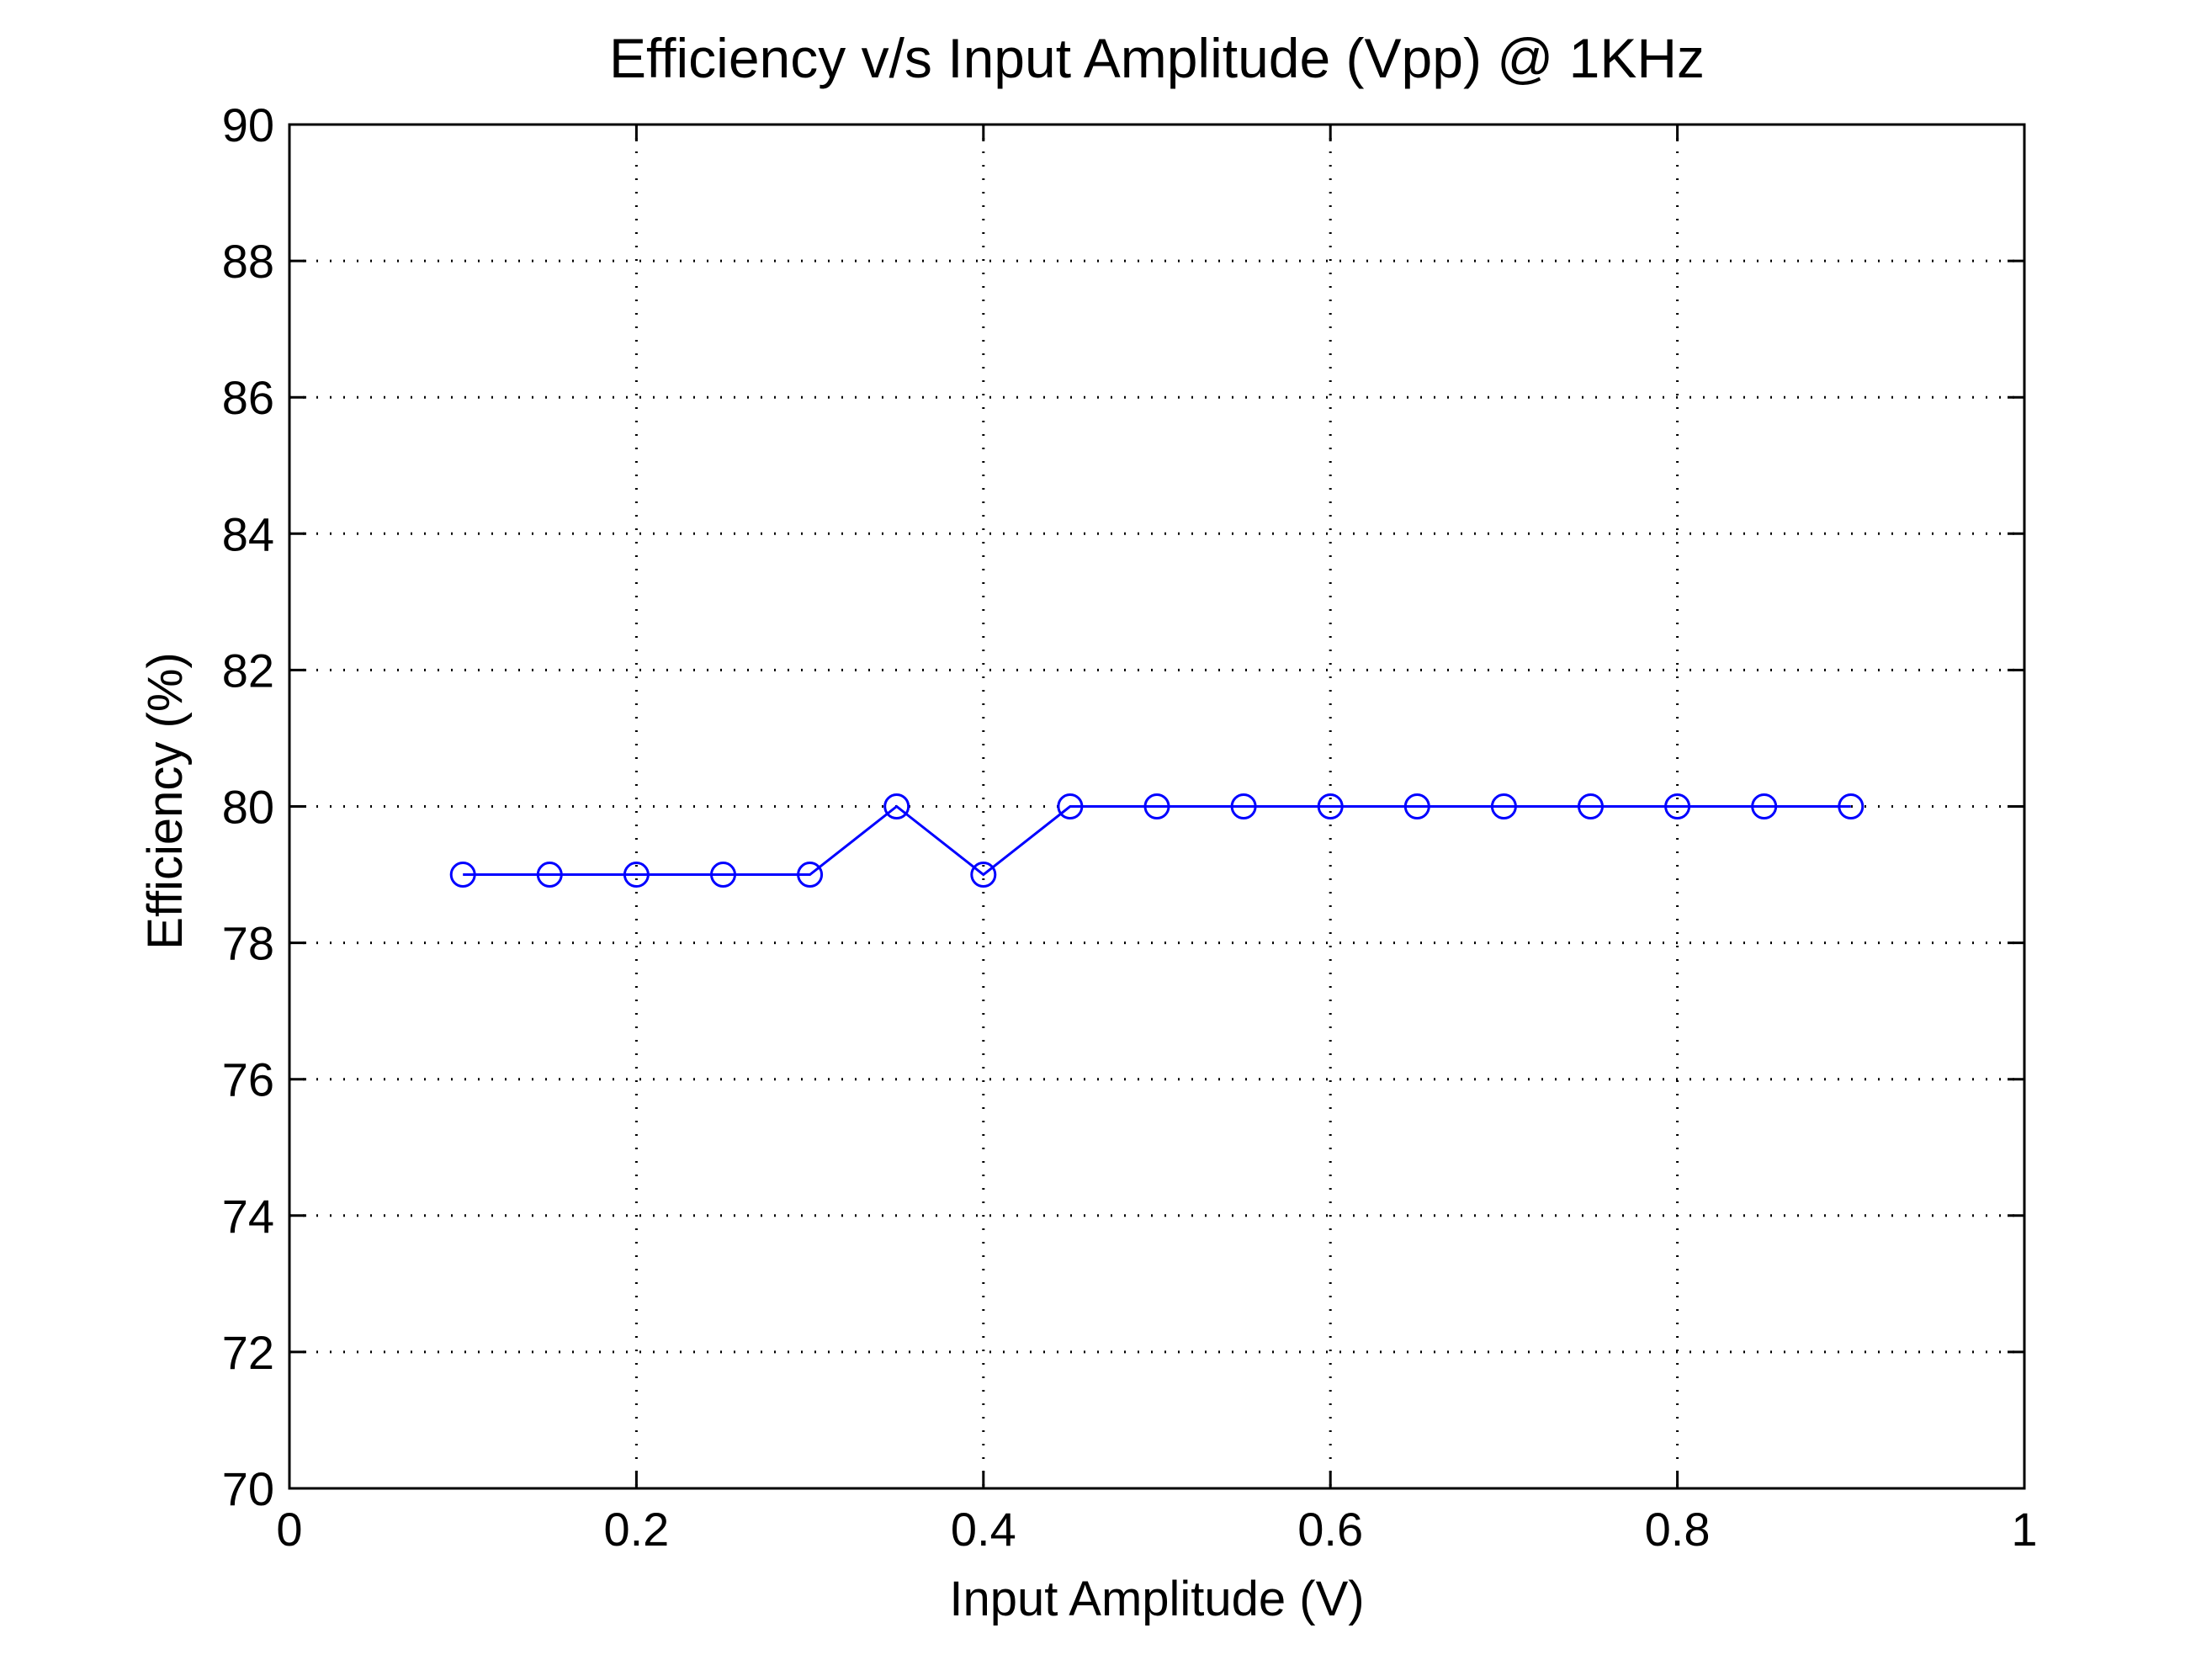 The image size is (2212, 1660). Describe the element at coordinates (1330, 1529) in the screenshot. I see `x-tick-label: 0.6` at that location.